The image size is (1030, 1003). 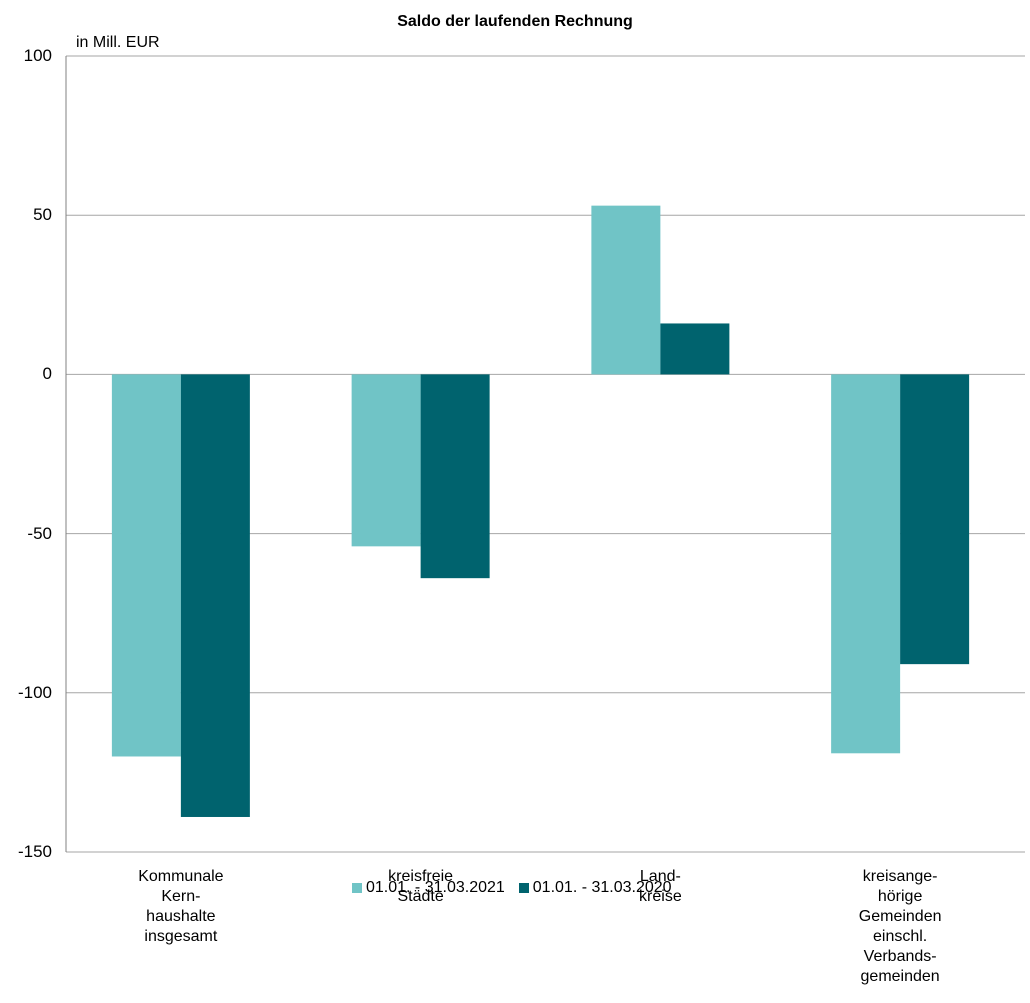 What do you see at coordinates (515, 21) in the screenshot?
I see `chart-title: Saldo der laufenden Rechnung` at bounding box center [515, 21].